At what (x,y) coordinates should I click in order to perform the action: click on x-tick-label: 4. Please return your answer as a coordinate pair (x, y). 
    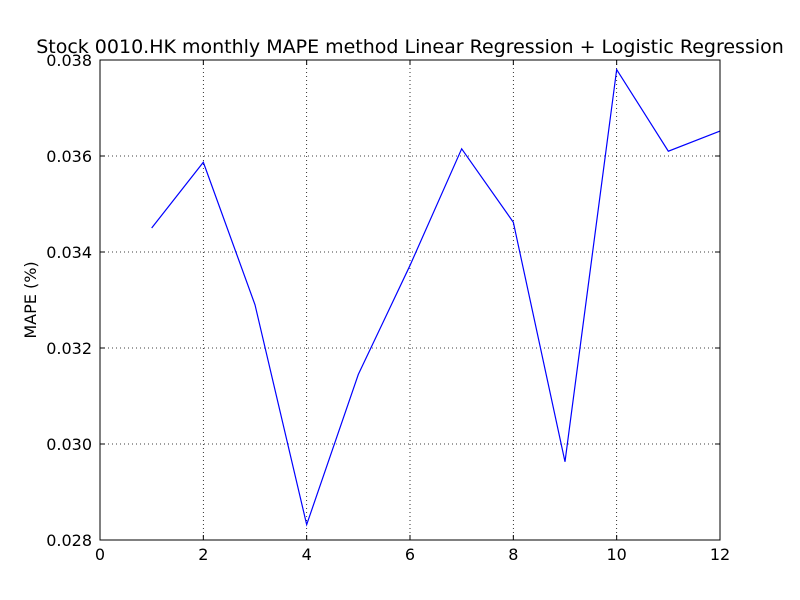
    Looking at the image, I should click on (307, 554).